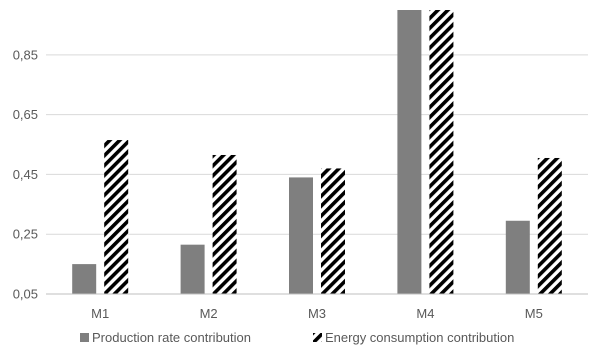 This screenshot has height=353, width=592. I want to click on bar-m2-energy-consumption, so click(224, 224).